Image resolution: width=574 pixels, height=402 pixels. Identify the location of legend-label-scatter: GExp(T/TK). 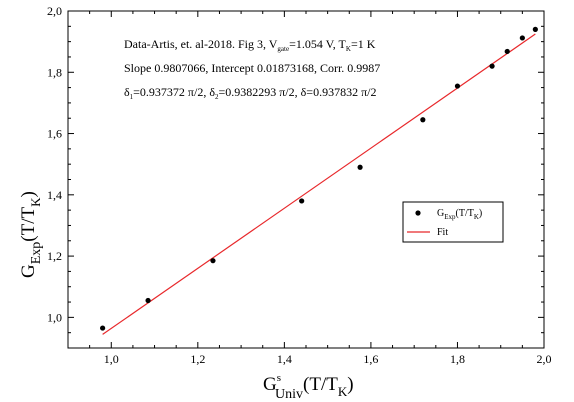
(459, 214).